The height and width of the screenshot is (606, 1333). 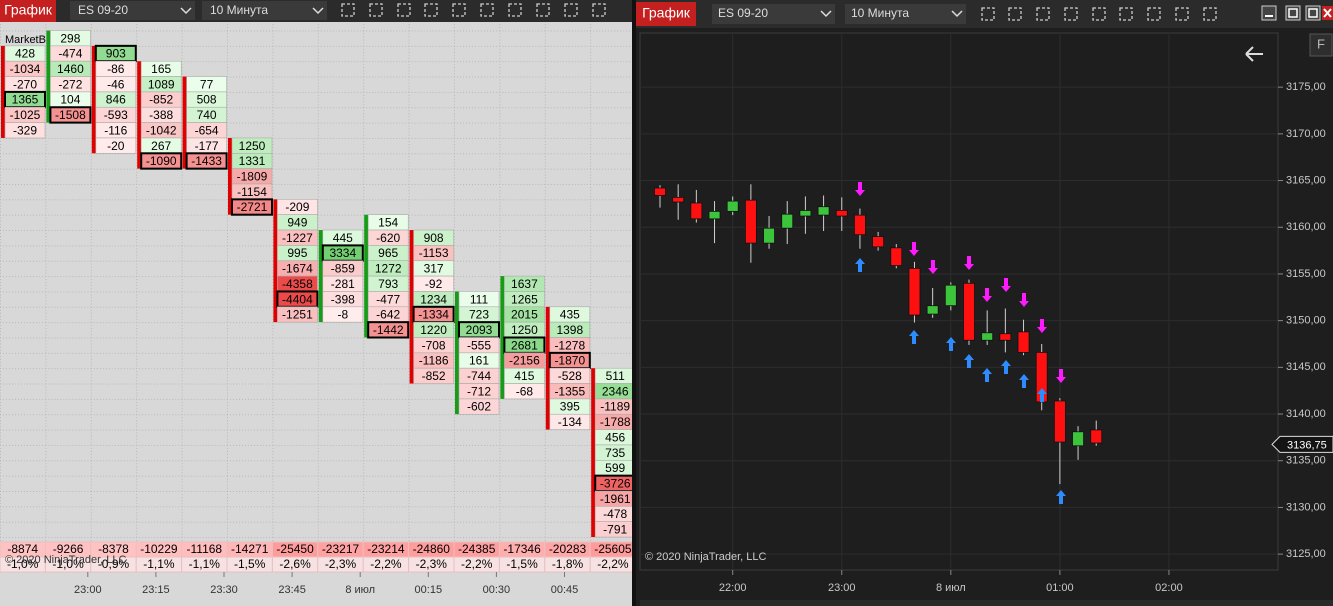 I want to click on scrollbar, so click(x=986, y=603).